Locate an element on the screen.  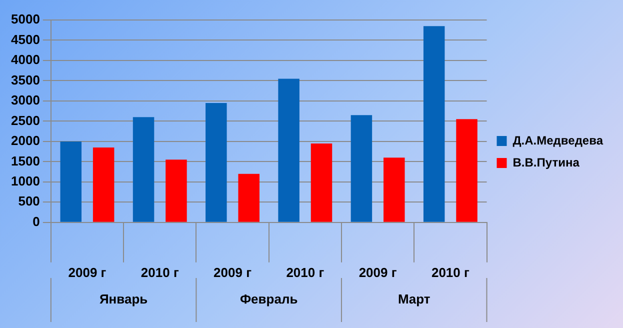
y-tick-label: 1000 is located at coordinates (25, 181).